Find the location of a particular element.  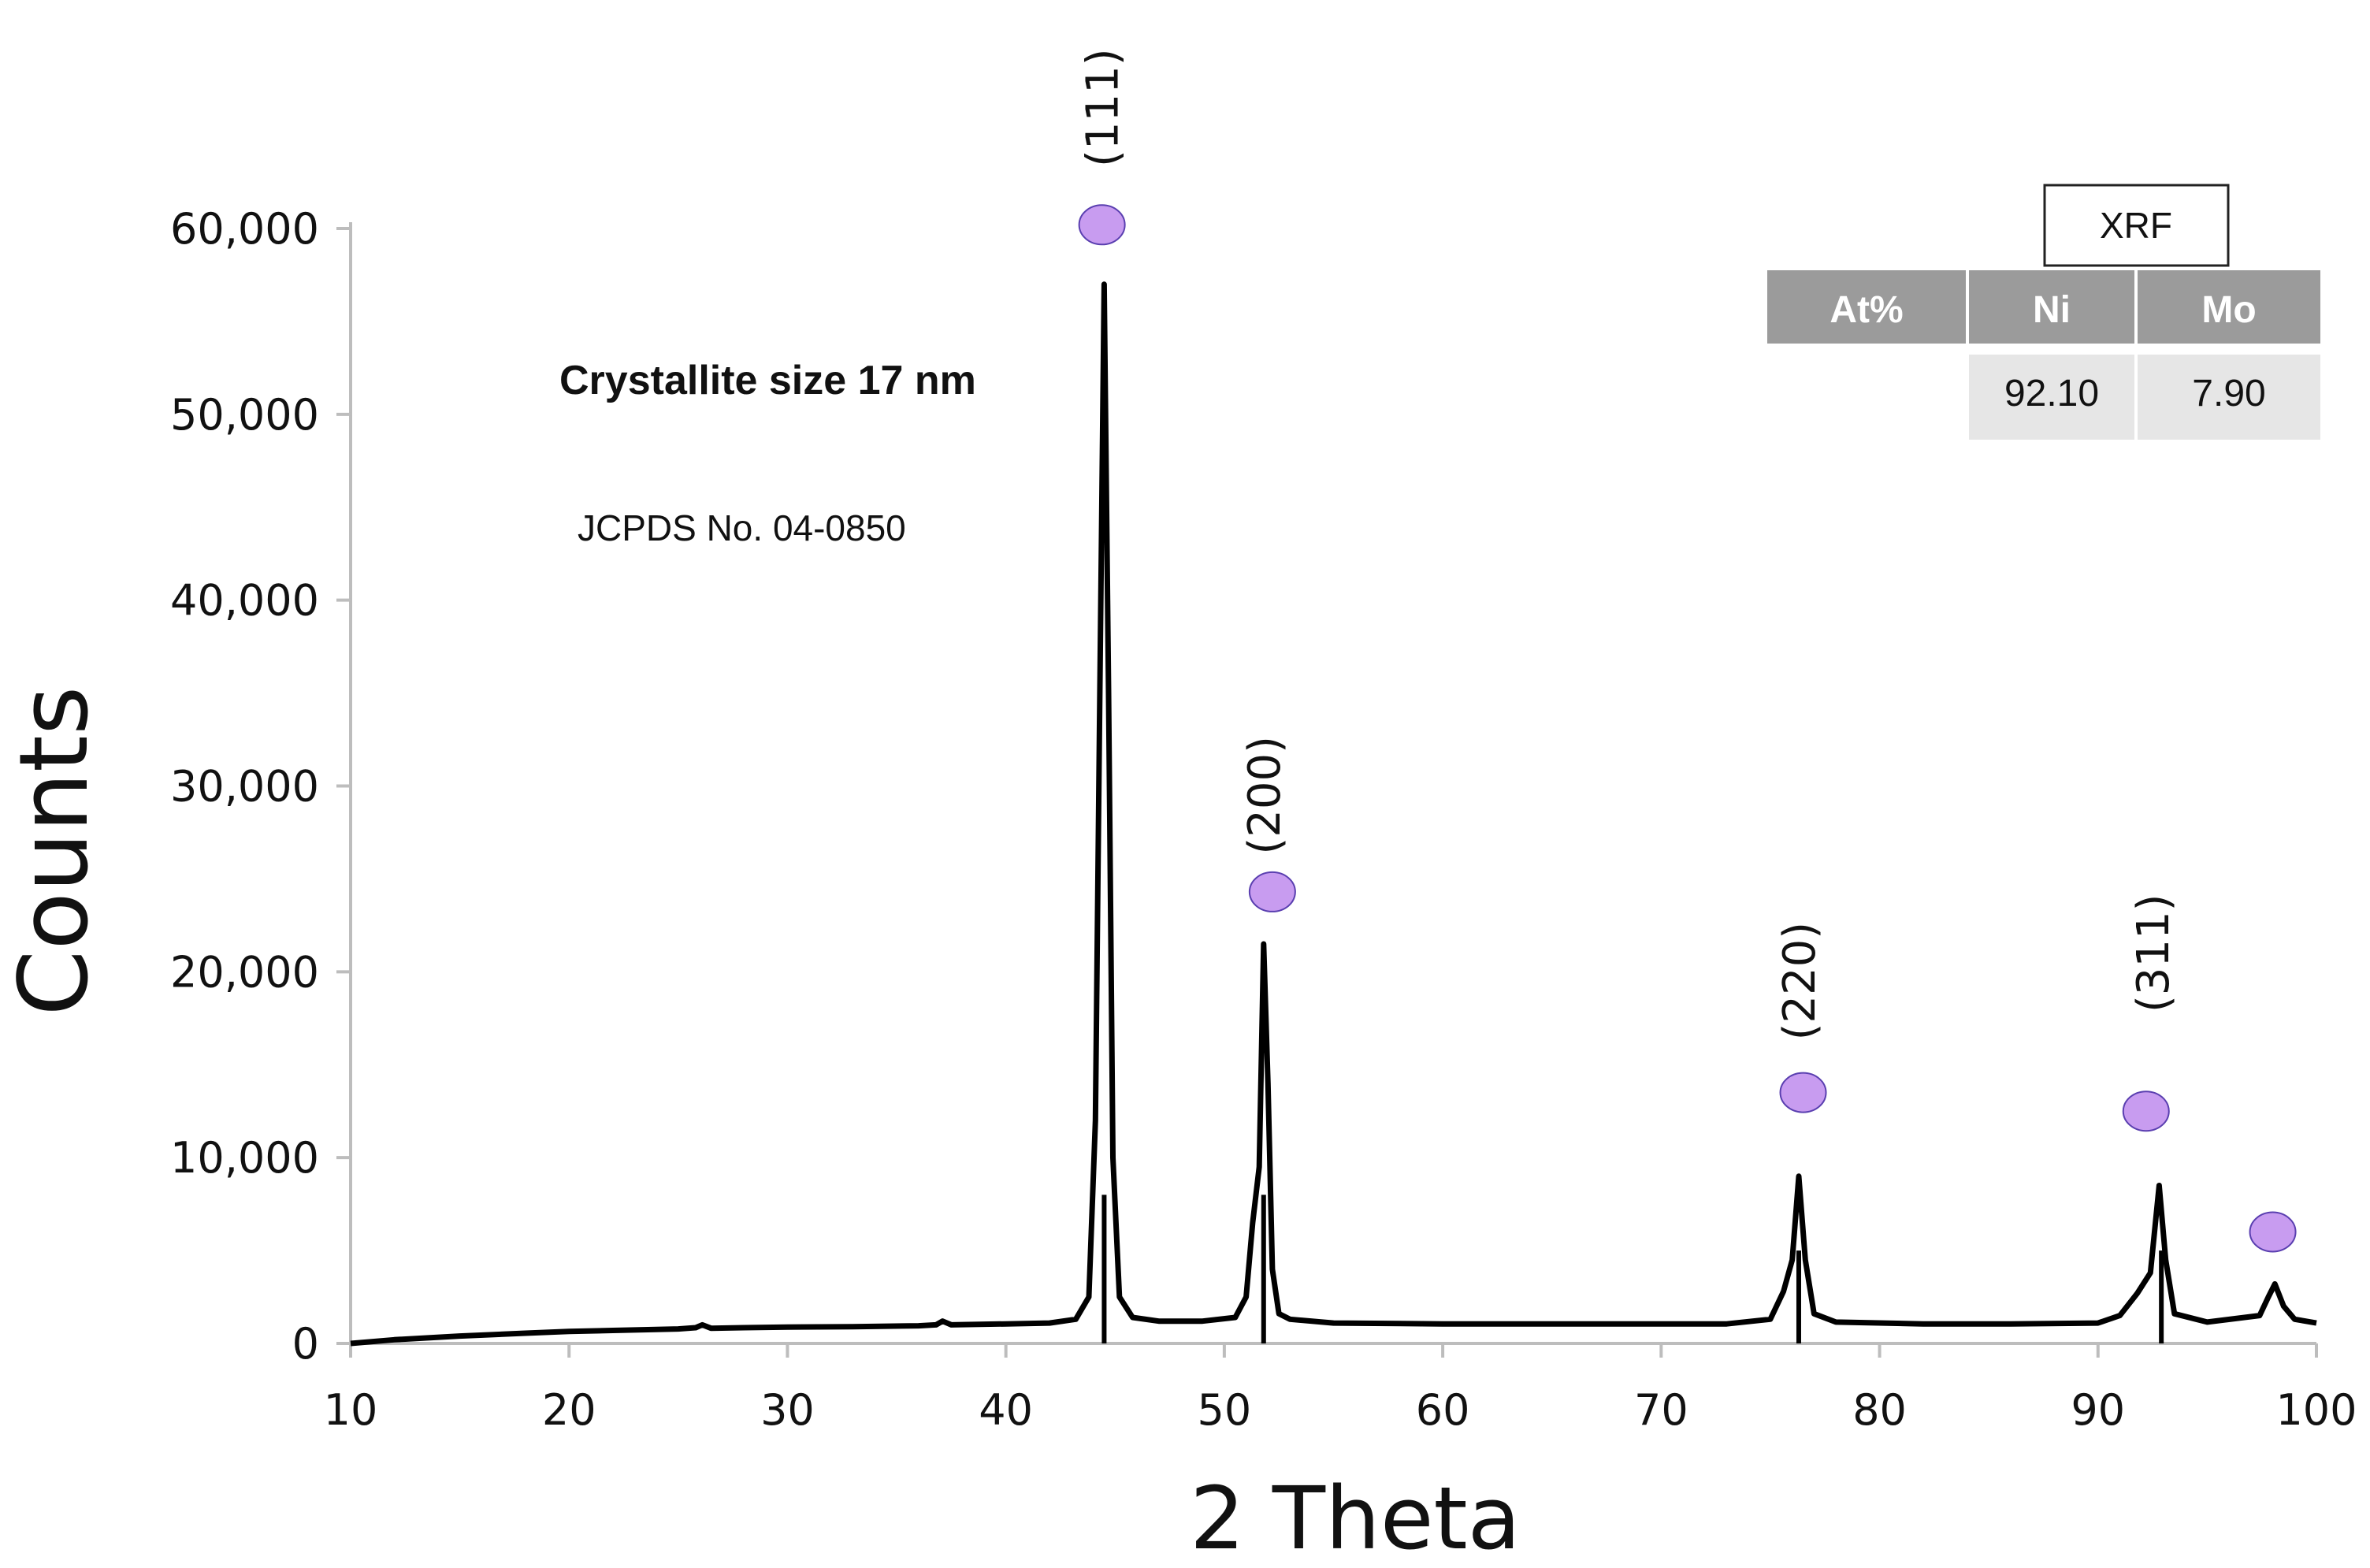

x-tick-label: 10 is located at coordinates (351, 1410).